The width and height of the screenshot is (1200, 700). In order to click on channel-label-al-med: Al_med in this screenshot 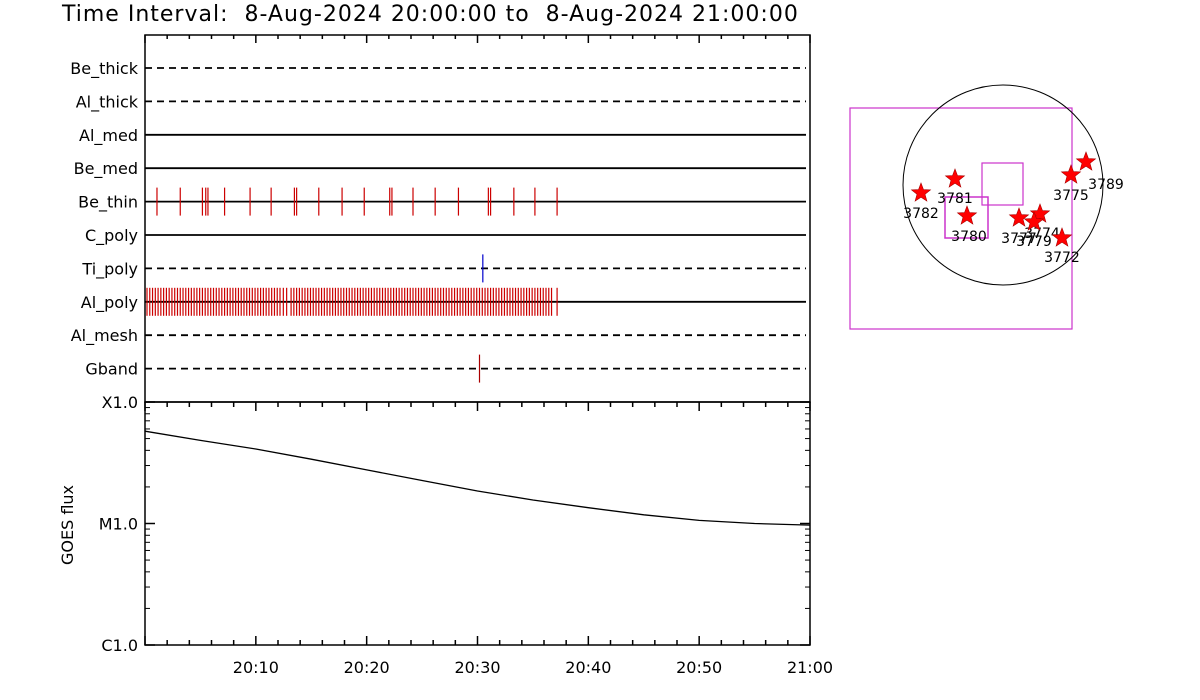, I will do `click(108, 136)`.